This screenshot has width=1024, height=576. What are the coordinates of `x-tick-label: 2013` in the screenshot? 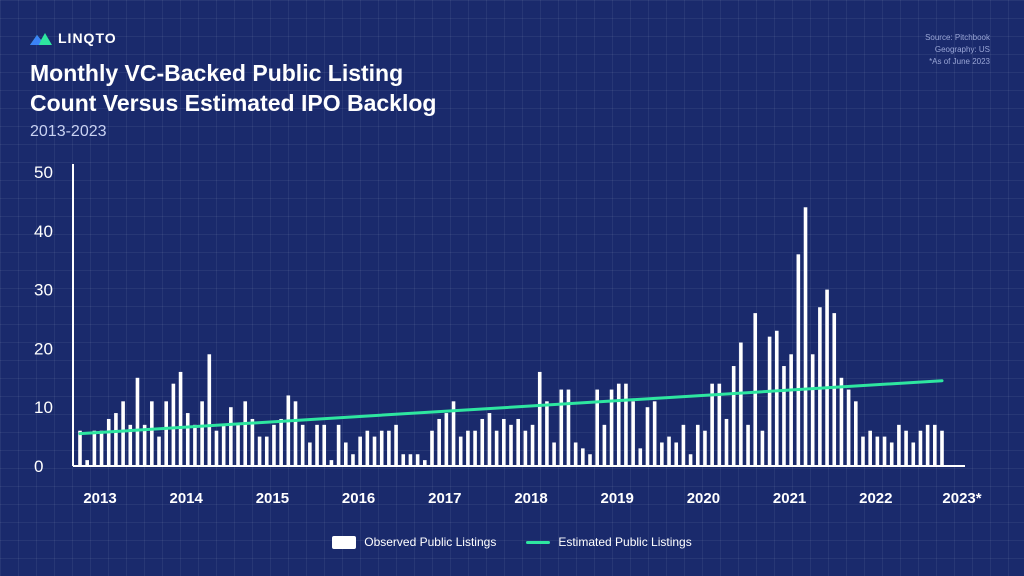 It's located at (99, 498).